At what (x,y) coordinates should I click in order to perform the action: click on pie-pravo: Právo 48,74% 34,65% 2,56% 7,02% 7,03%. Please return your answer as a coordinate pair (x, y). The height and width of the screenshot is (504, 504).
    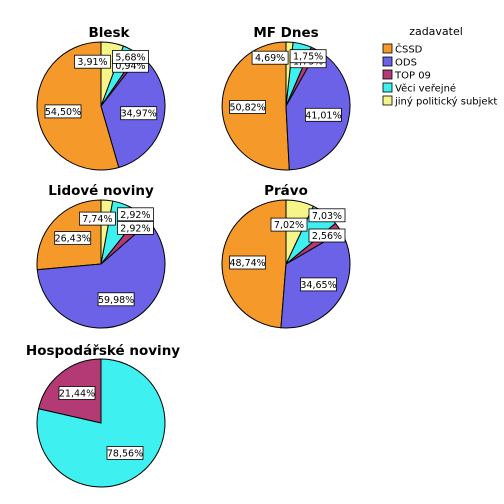
    Looking at the image, I should click on (286, 256).